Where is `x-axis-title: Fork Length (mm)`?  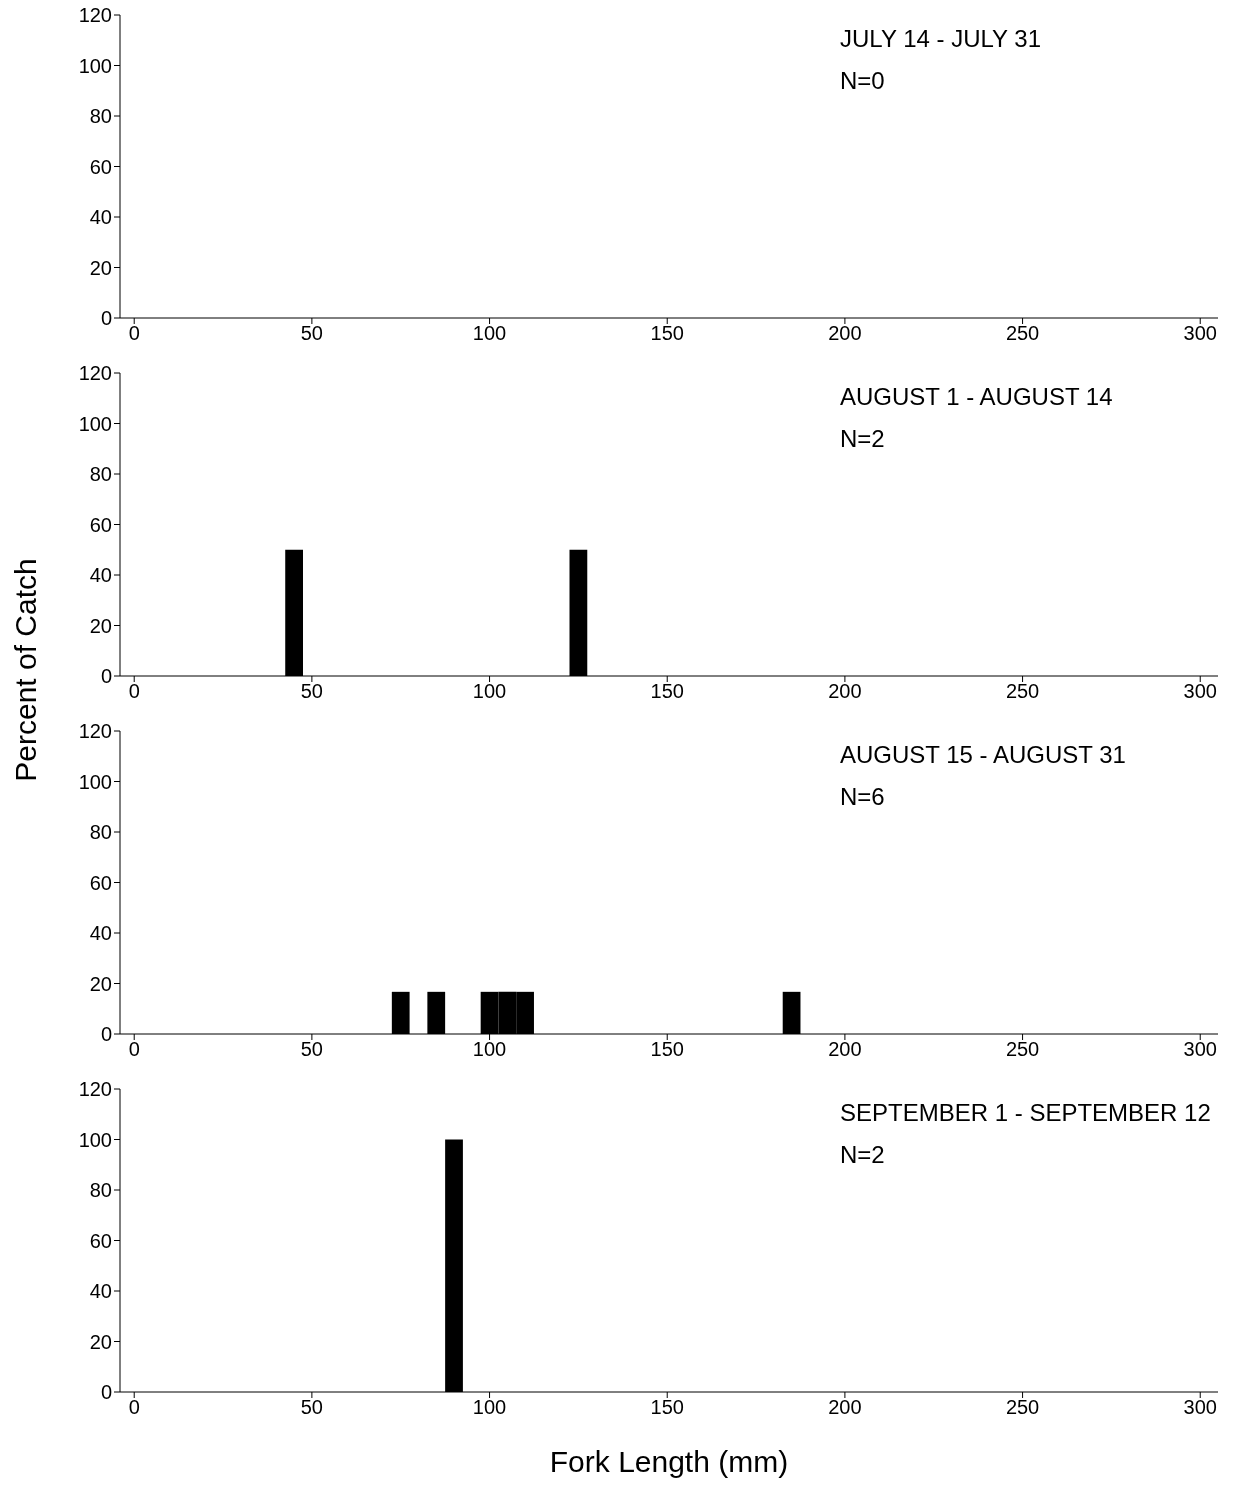 x-axis-title: Fork Length (mm) is located at coordinates (669, 1461).